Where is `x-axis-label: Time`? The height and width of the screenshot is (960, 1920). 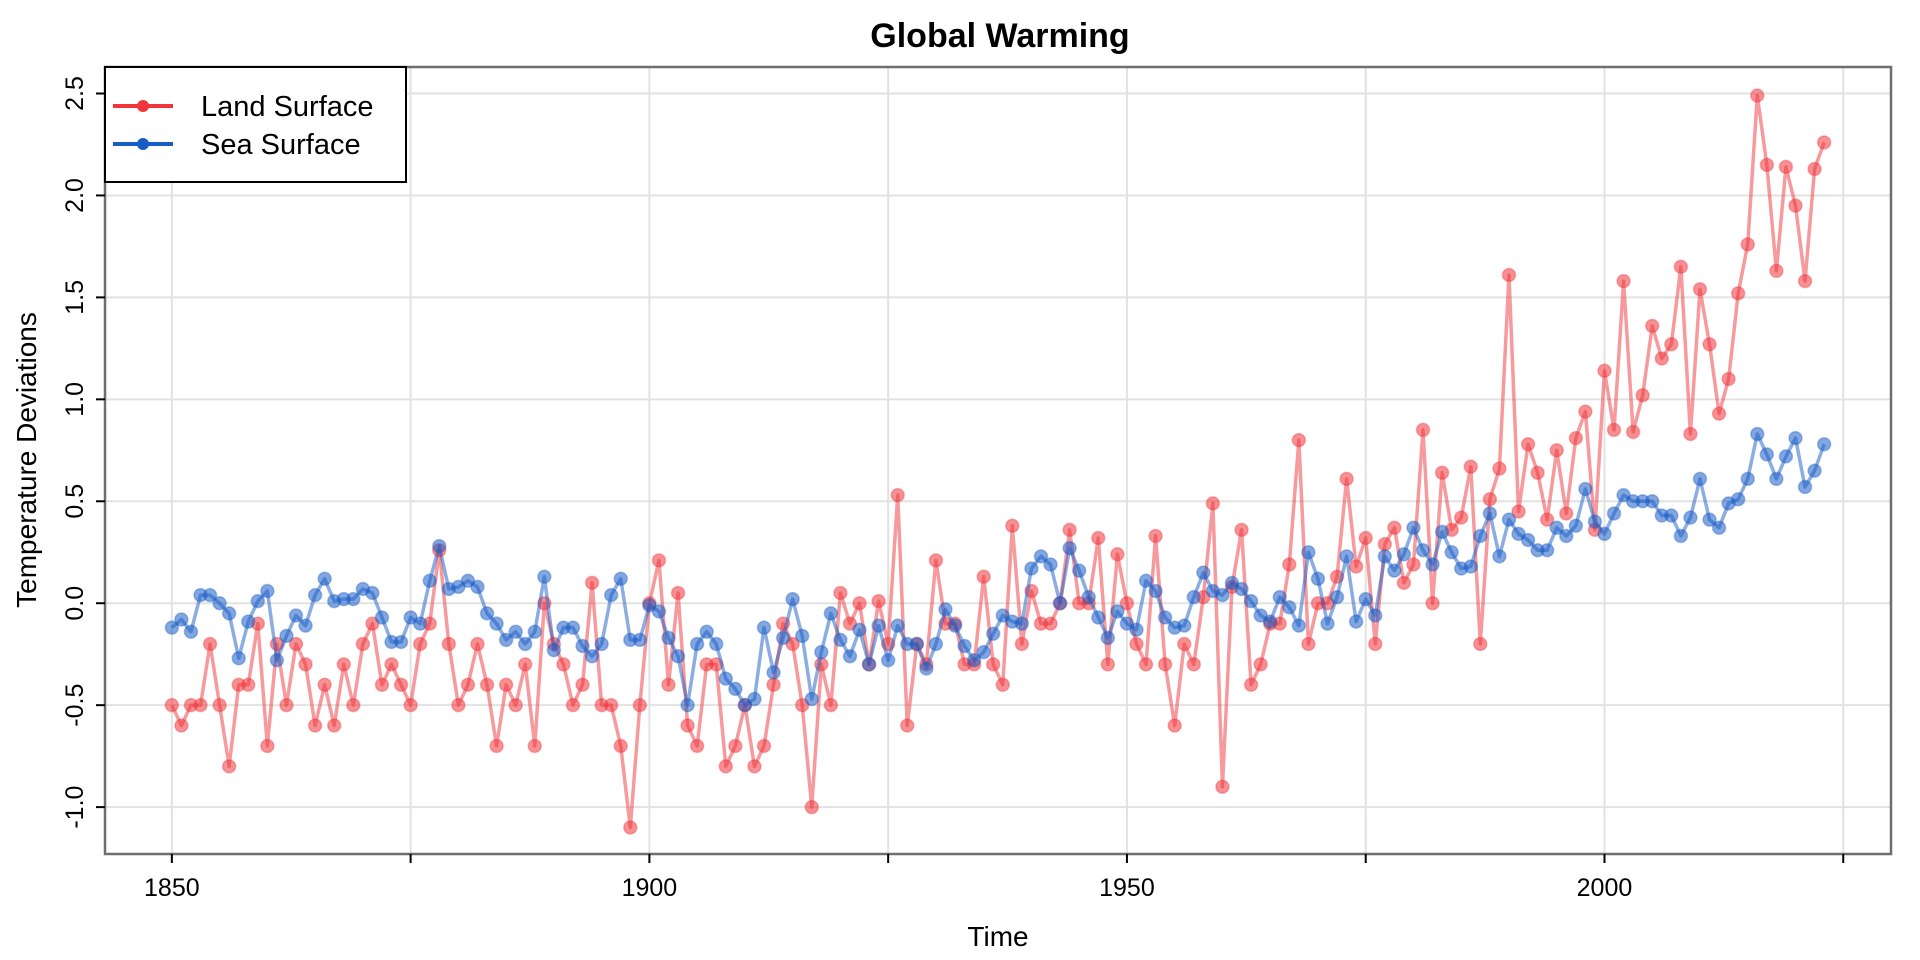 x-axis-label: Time is located at coordinates (997, 936).